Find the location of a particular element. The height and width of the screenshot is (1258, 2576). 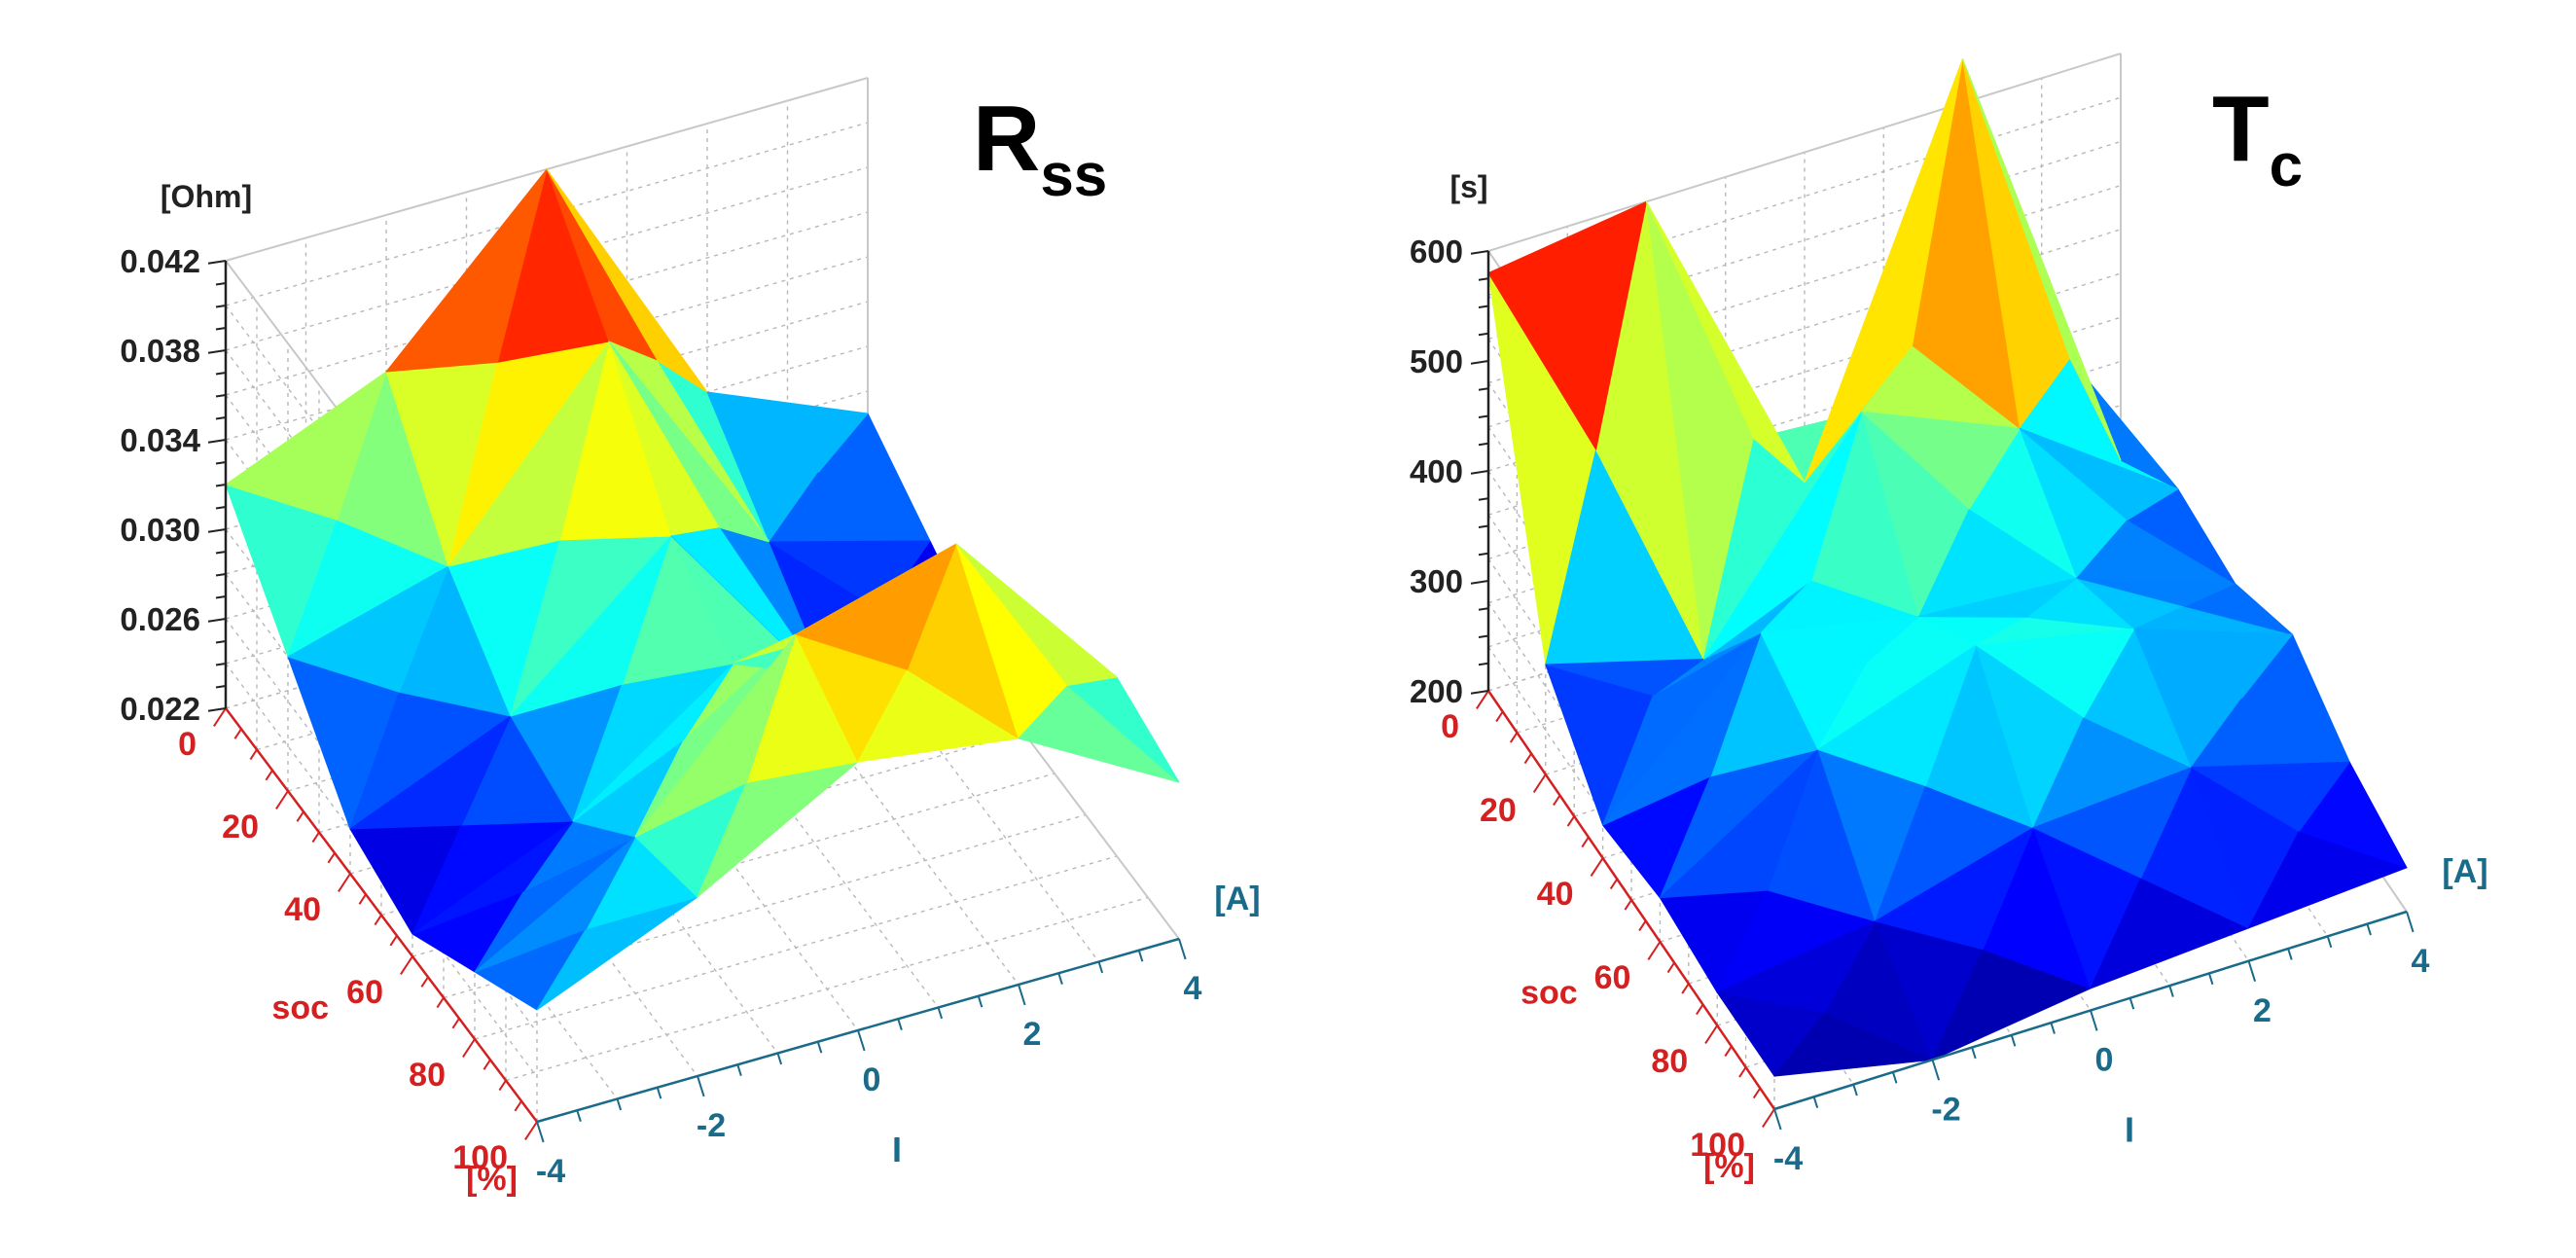

z-tick-label: 500 is located at coordinates (1436, 361).